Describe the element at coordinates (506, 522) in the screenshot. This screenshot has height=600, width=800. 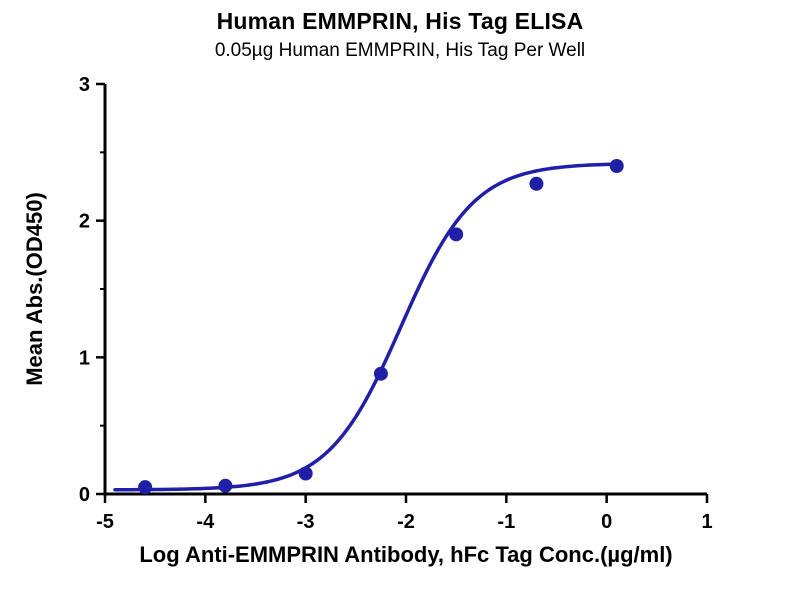
I see `x-tick-label: -1` at that location.